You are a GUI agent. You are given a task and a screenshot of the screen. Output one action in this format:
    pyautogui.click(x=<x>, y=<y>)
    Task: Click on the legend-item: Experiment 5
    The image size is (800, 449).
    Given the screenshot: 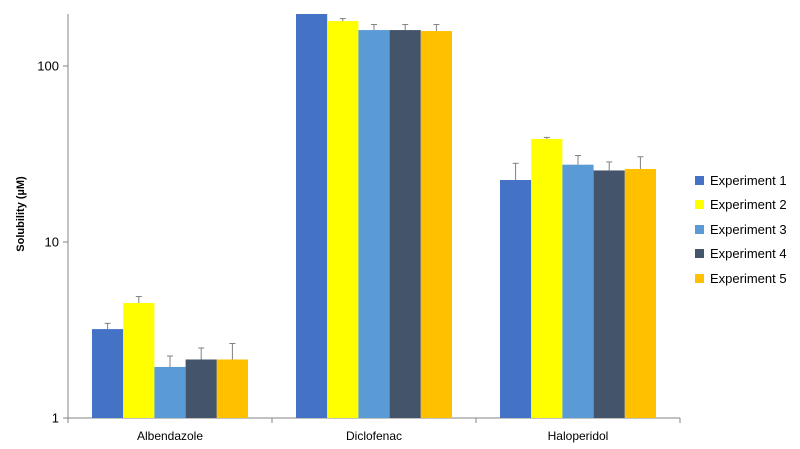 What is the action you would take?
    pyautogui.click(x=741, y=278)
    